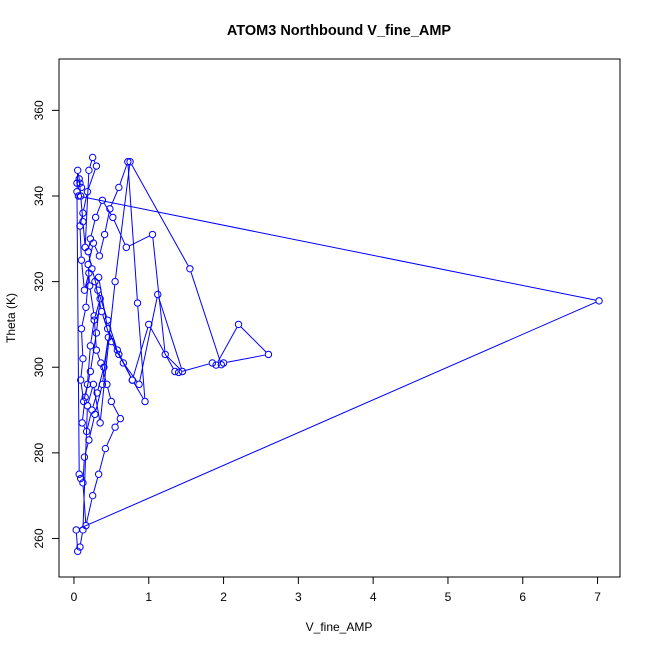 Image resolution: width=650 pixels, height=650 pixels. Describe the element at coordinates (39, 110) in the screenshot. I see `y-tick-label: 360` at that location.